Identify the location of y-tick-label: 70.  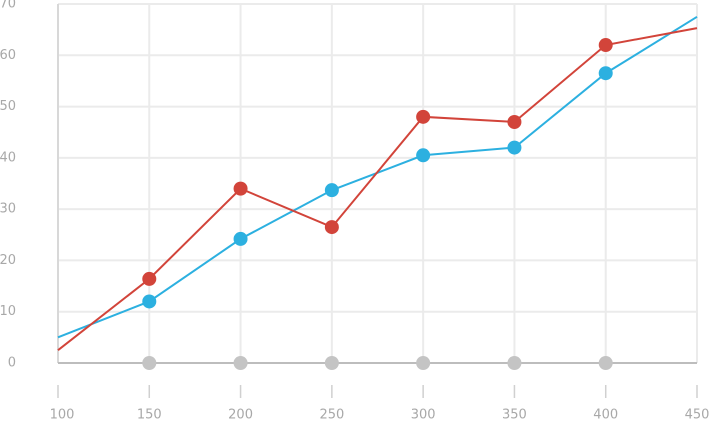
(8, 6).